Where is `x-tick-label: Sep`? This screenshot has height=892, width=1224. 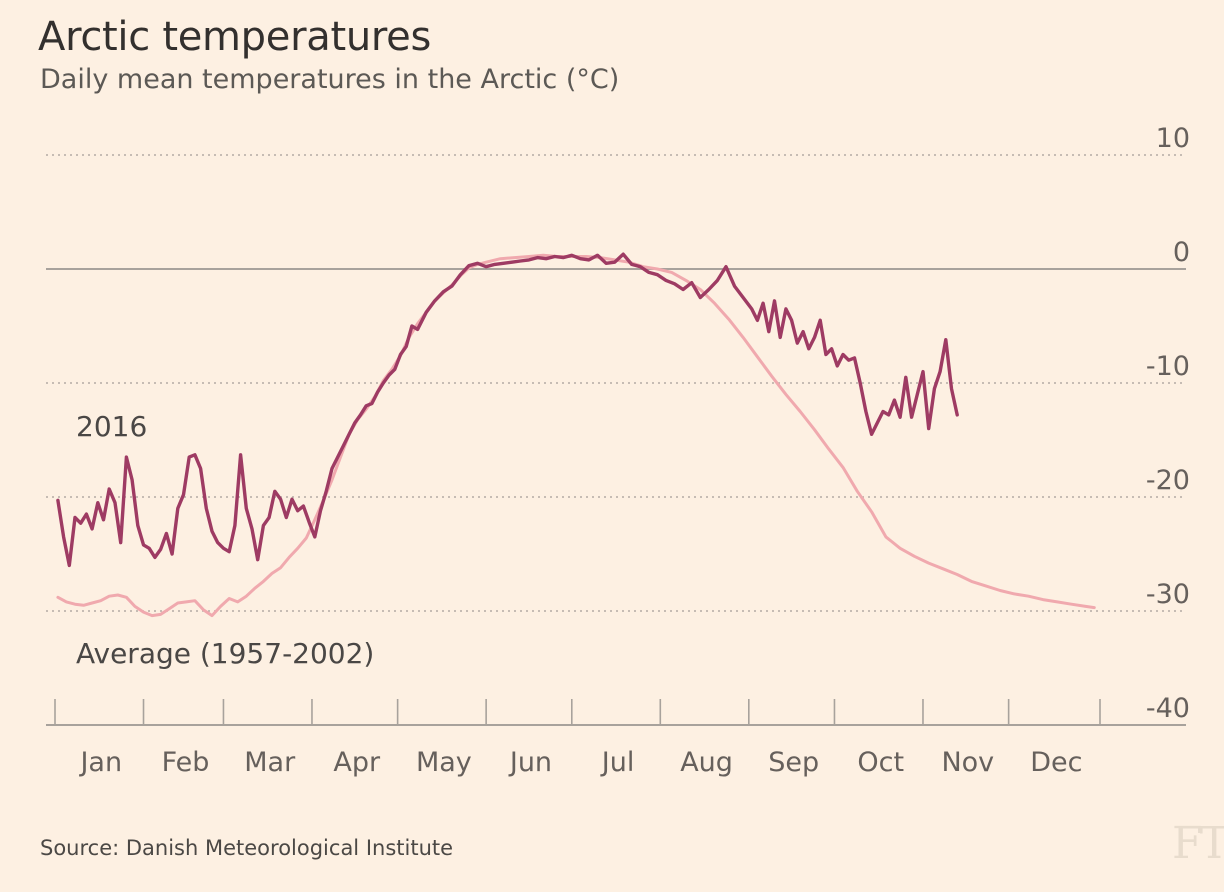
x-tick-label: Sep is located at coordinates (793, 762).